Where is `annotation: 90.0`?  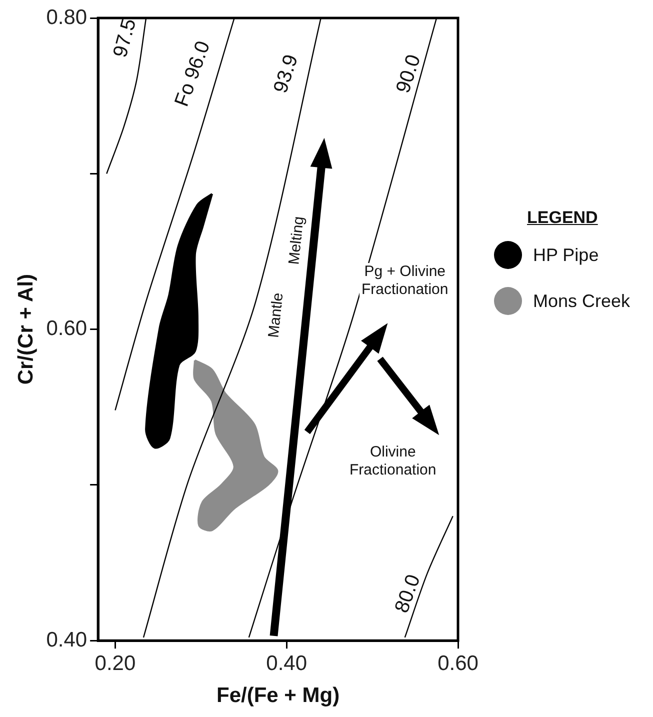
annotation: 90.0 is located at coordinates (409, 74).